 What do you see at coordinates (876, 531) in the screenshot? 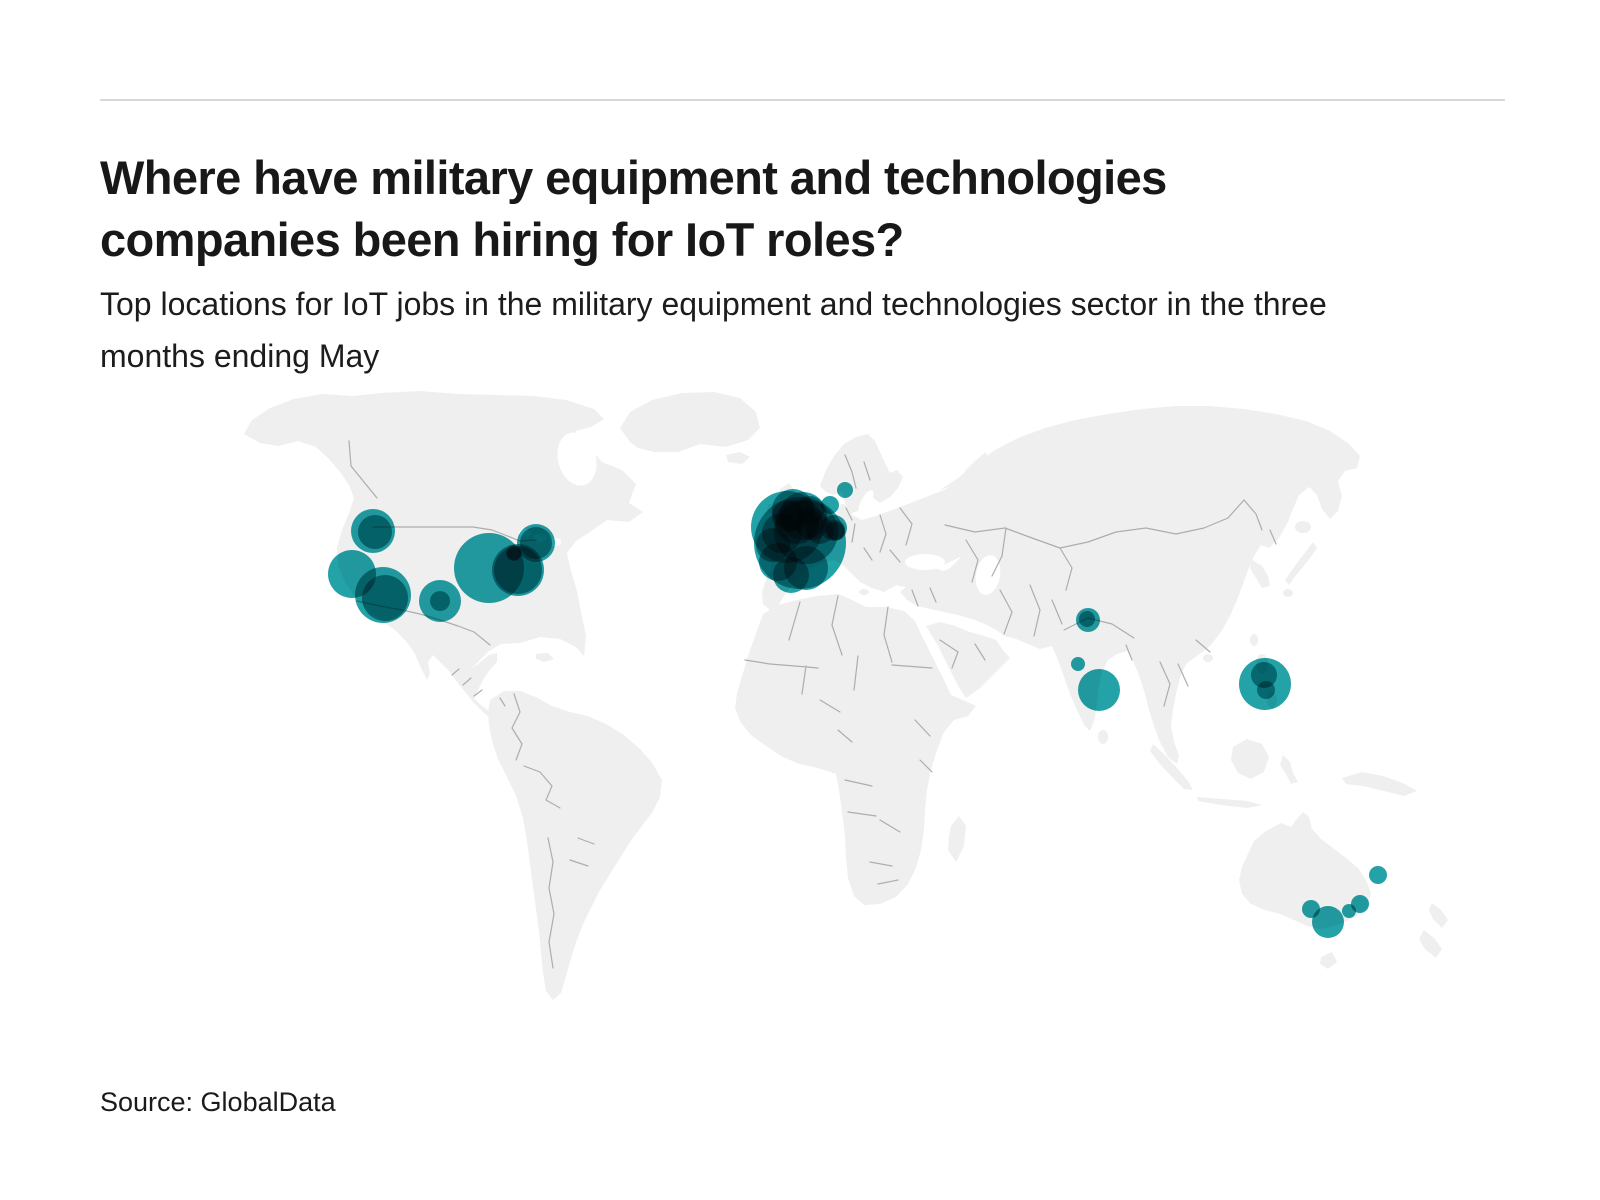
I see `landmass-europe` at bounding box center [876, 531].